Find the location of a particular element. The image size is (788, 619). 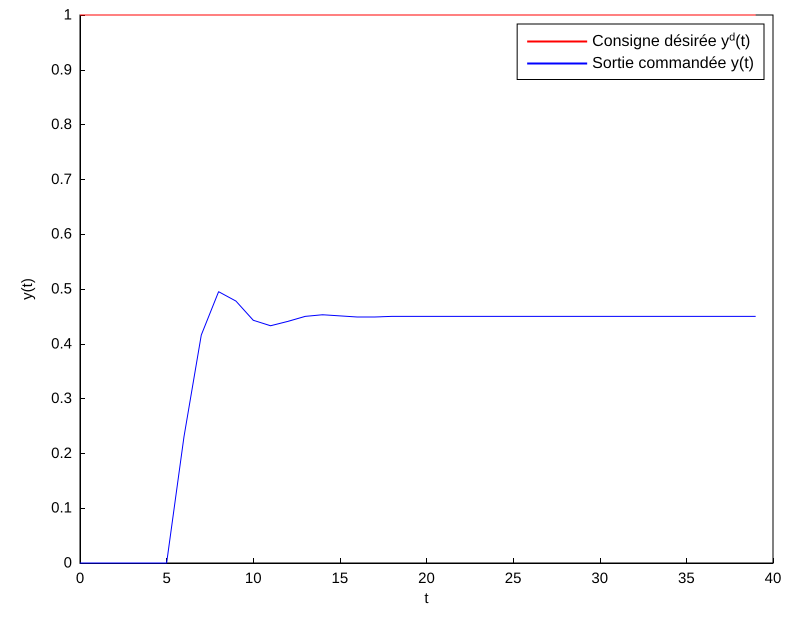

x-tick-label: 15 is located at coordinates (340, 578).